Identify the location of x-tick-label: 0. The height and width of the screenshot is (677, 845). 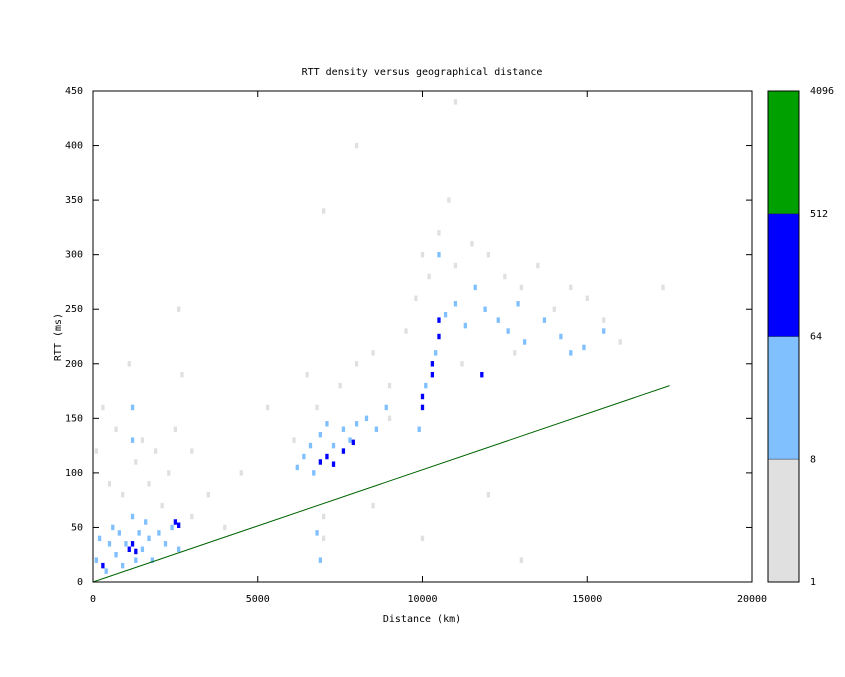
(93, 599).